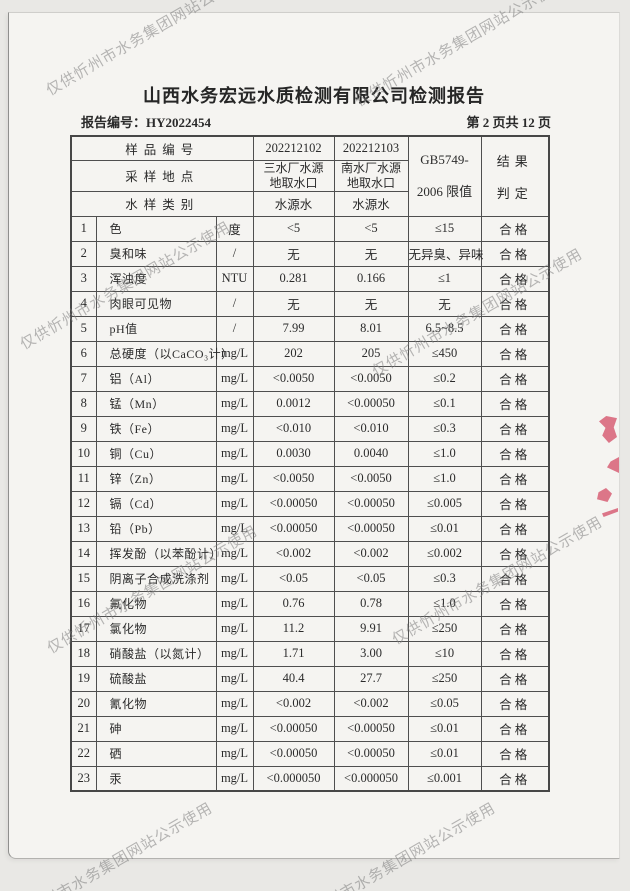  What do you see at coordinates (293, 378) in the screenshot?
I see `sample1-value-cell: <0.0050` at bounding box center [293, 378].